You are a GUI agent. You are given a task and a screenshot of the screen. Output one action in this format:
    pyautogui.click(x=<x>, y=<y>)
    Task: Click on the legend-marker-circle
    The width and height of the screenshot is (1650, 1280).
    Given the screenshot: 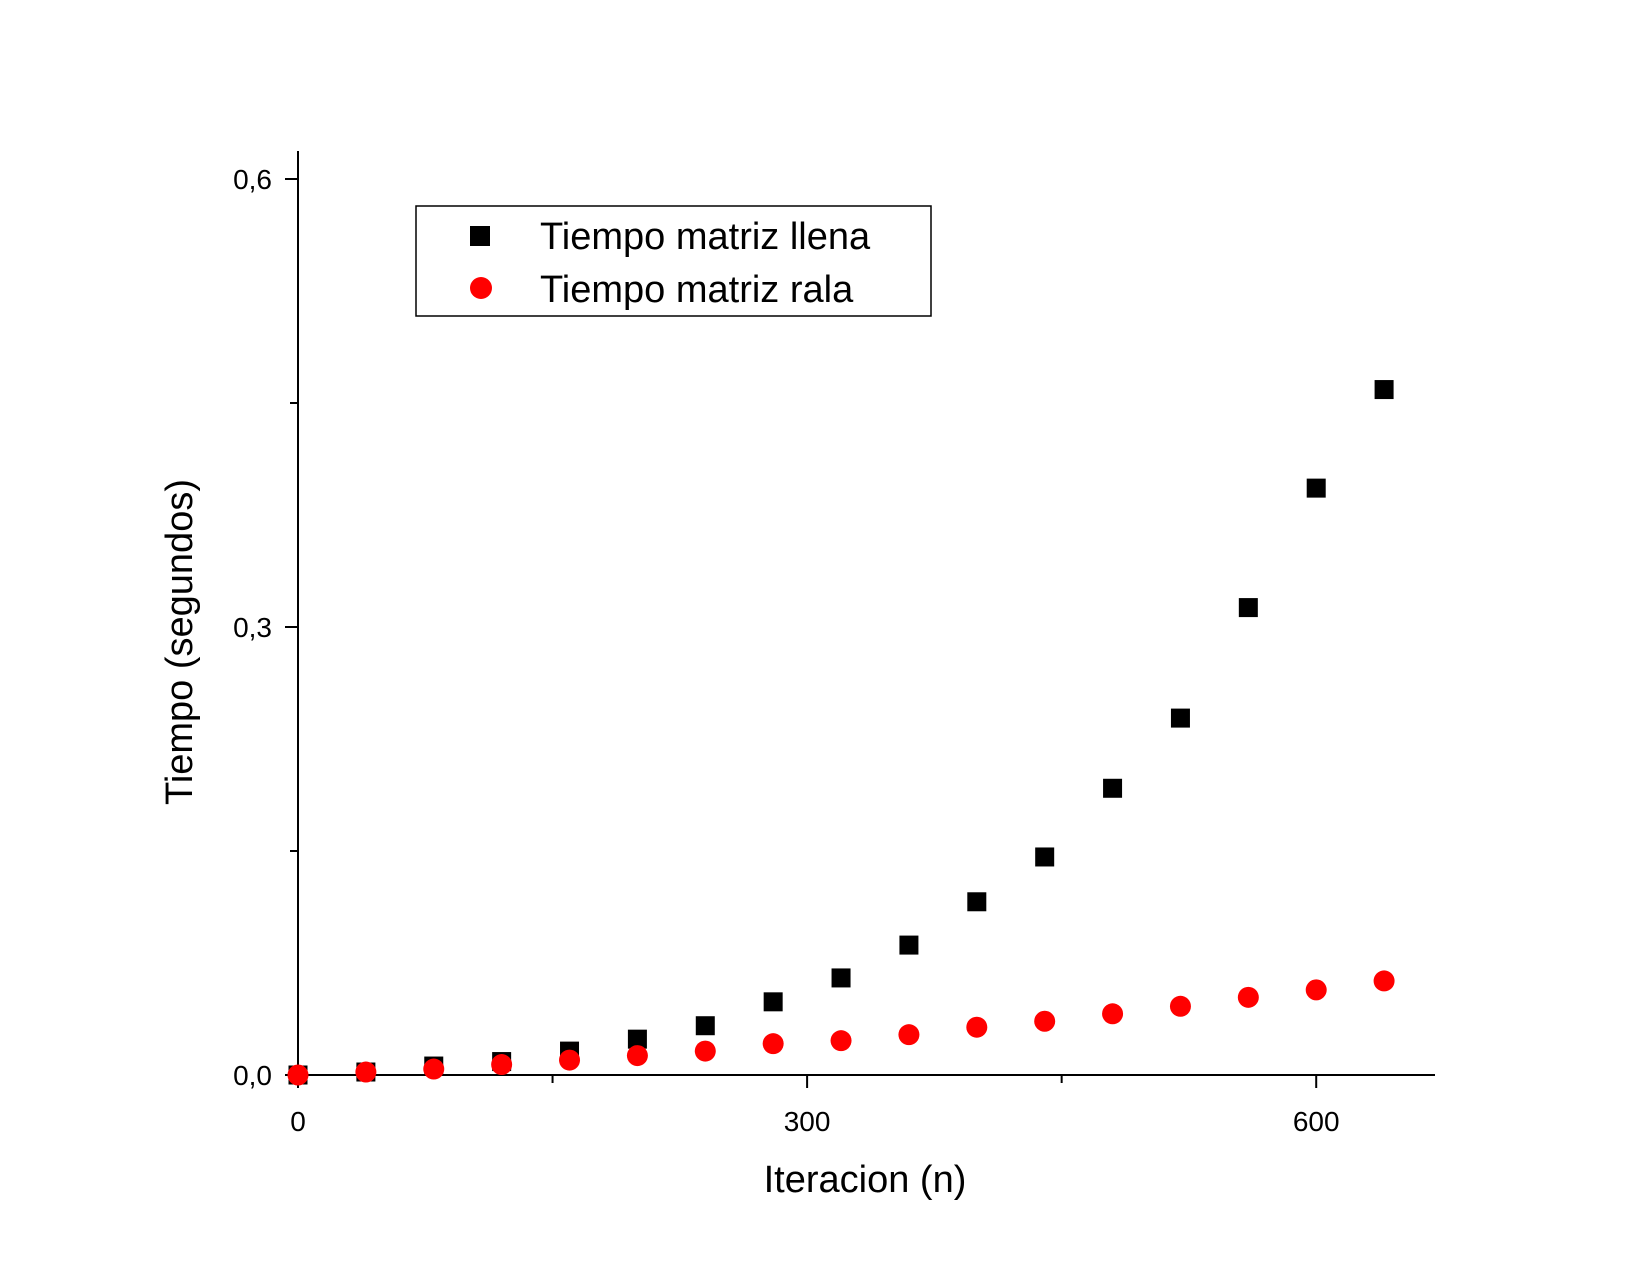 What is the action you would take?
    pyautogui.click(x=481, y=288)
    